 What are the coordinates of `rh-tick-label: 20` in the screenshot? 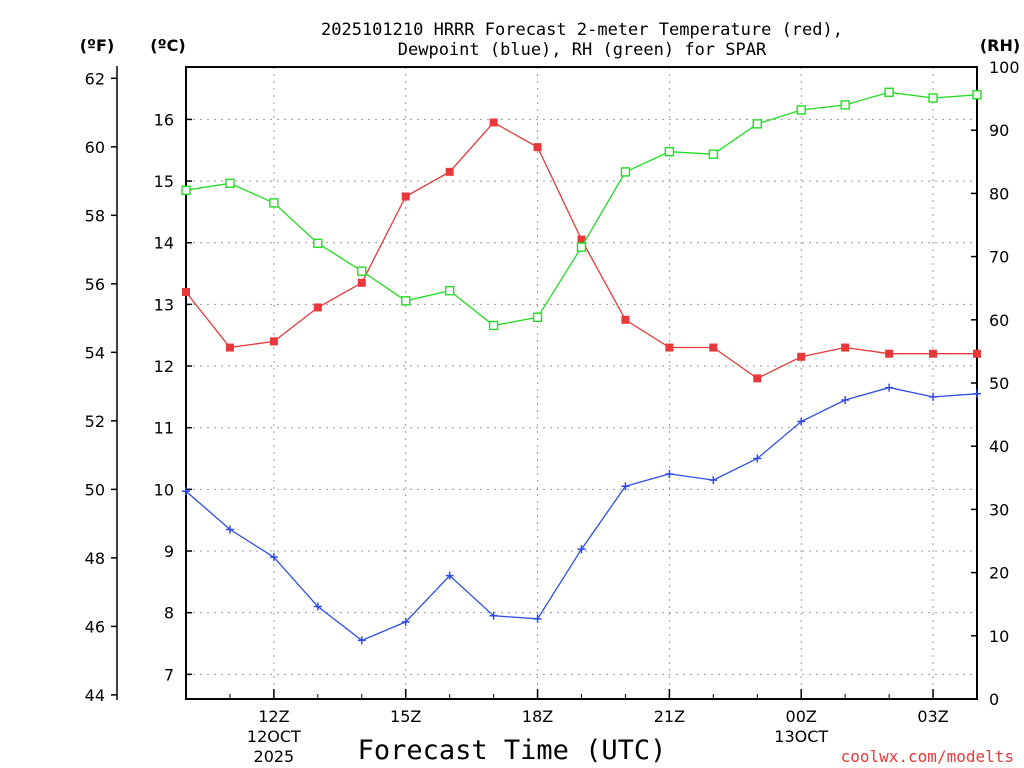 It's located at (999, 573).